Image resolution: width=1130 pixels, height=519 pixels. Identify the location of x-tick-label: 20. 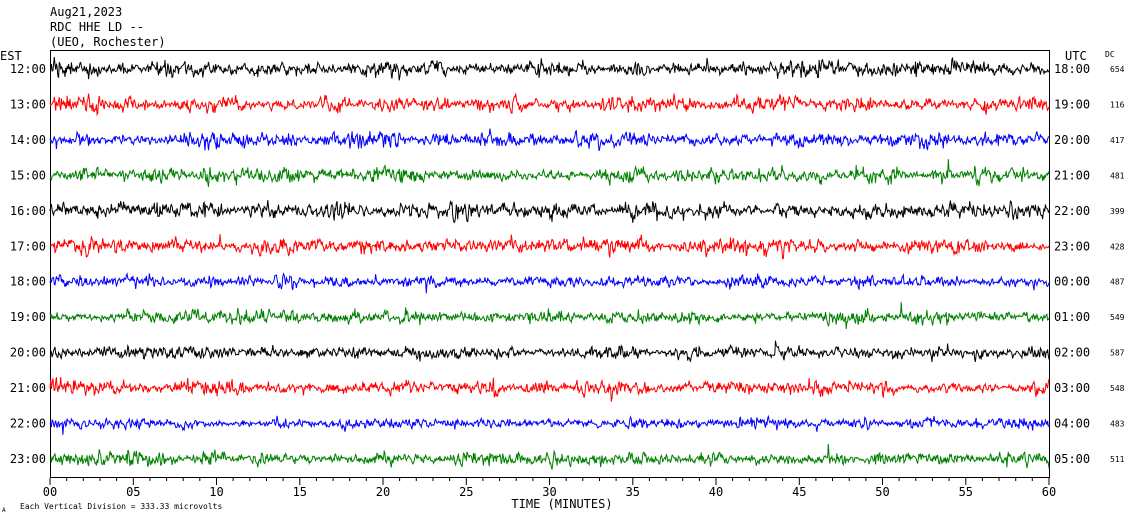
(383, 492).